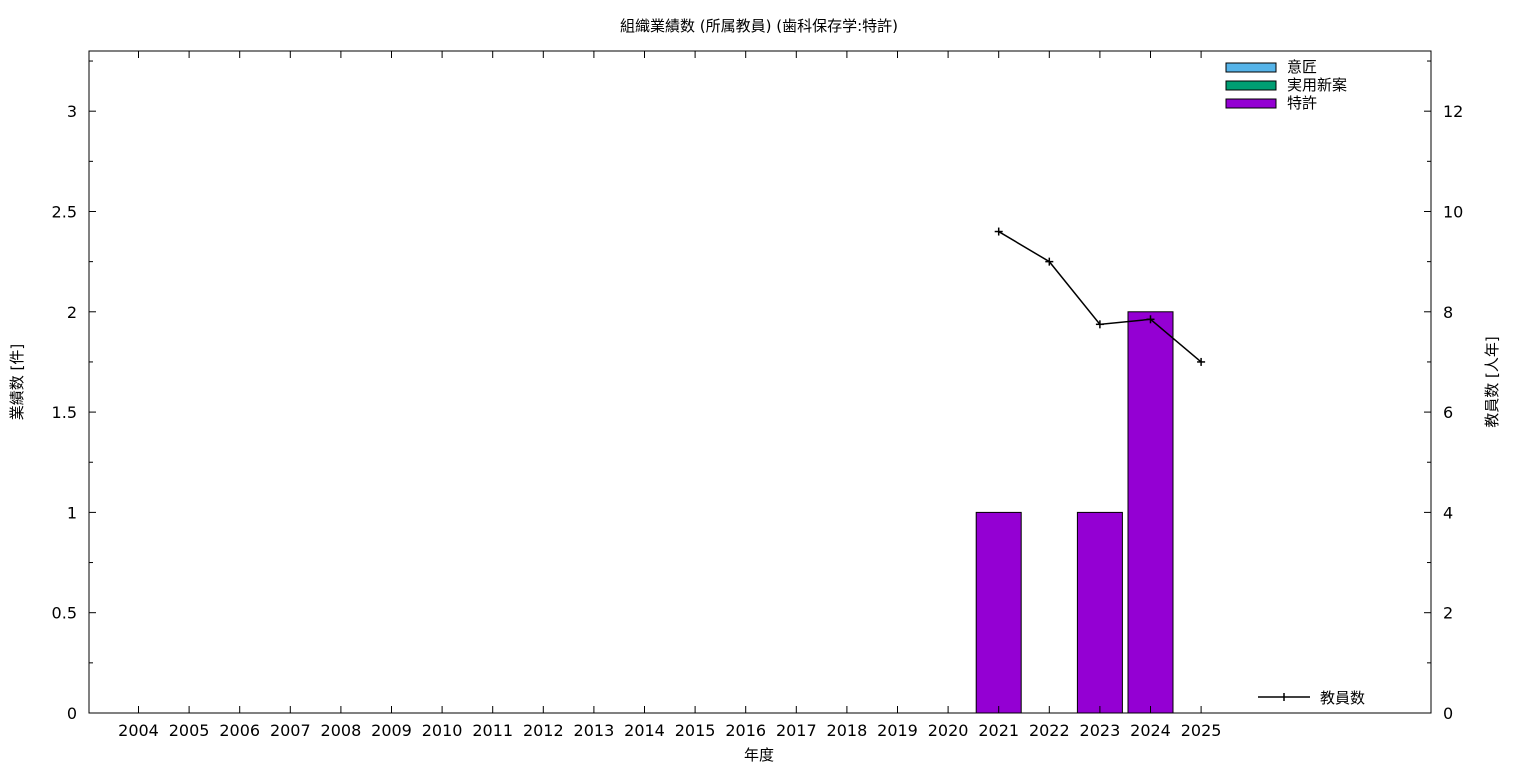  What do you see at coordinates (1448, 412) in the screenshot?
I see `y2-tick-label: 6` at bounding box center [1448, 412].